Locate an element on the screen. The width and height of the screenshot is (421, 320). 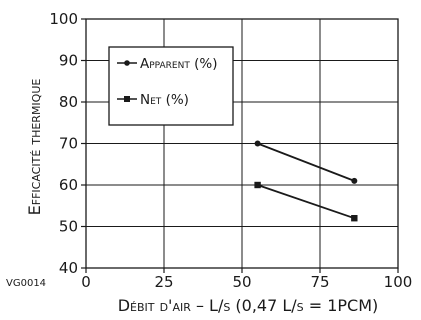
legend: Apparent (%) Net (%) is located at coordinates (171, 86).